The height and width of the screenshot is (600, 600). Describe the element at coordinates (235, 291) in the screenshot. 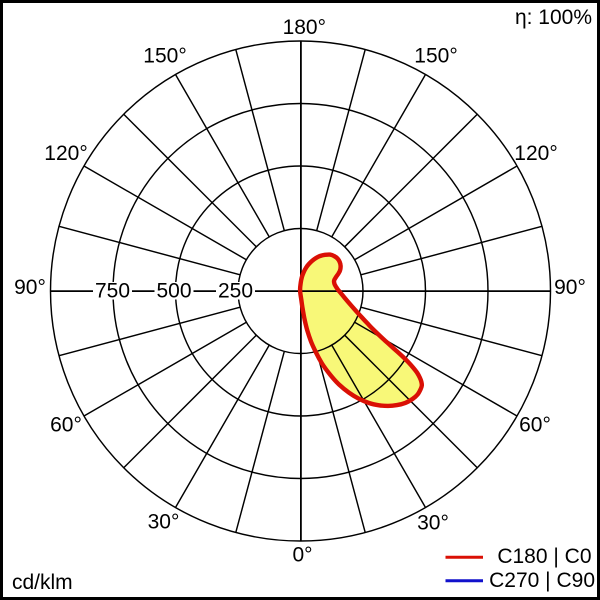

I see `svg-text: 250` at that location.